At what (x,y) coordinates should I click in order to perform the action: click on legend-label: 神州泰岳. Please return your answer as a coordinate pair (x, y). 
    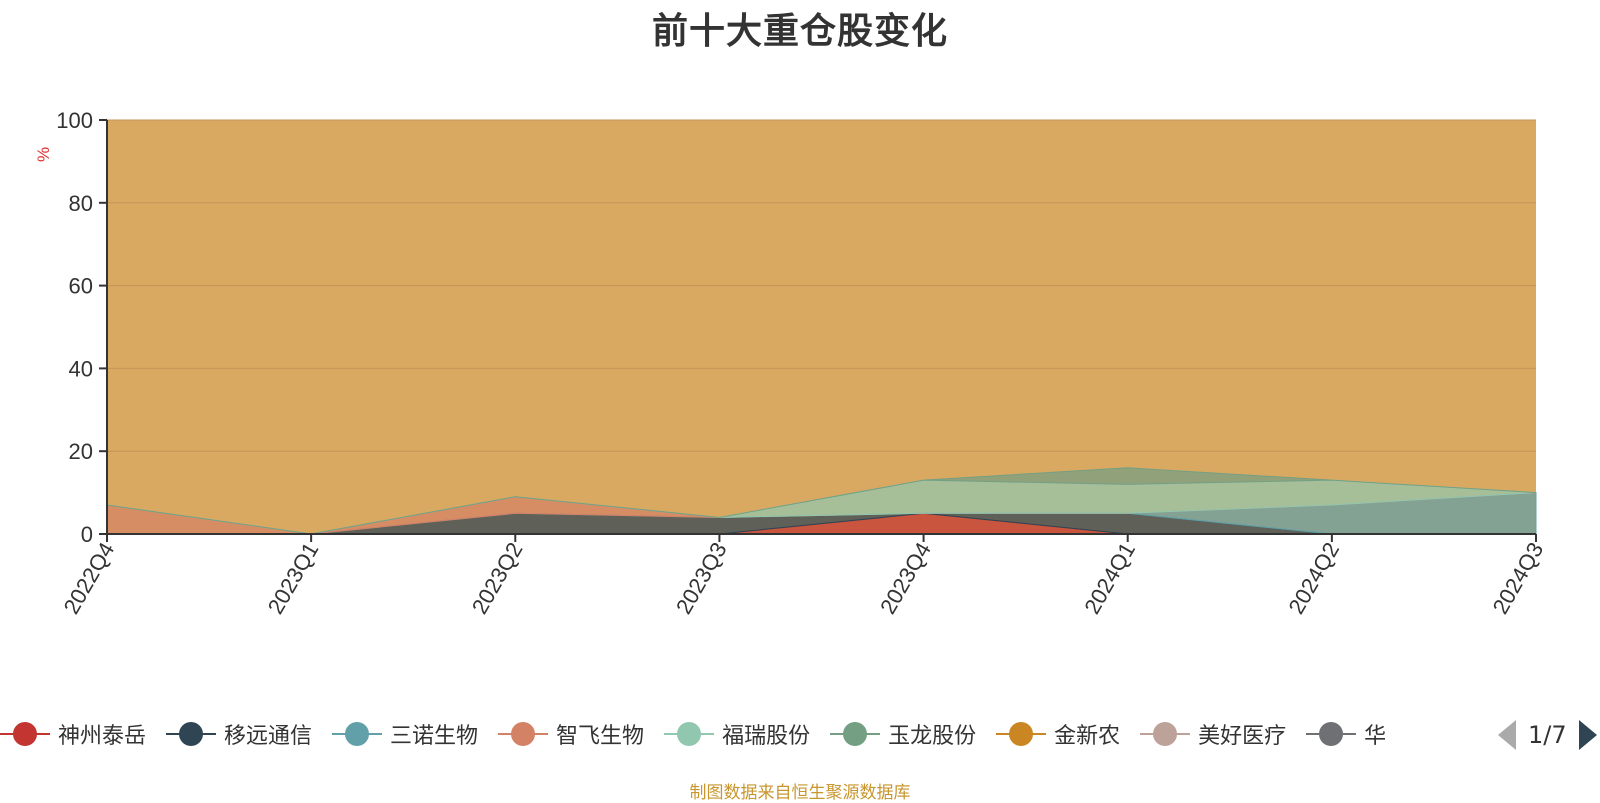
    Looking at the image, I should click on (102, 736).